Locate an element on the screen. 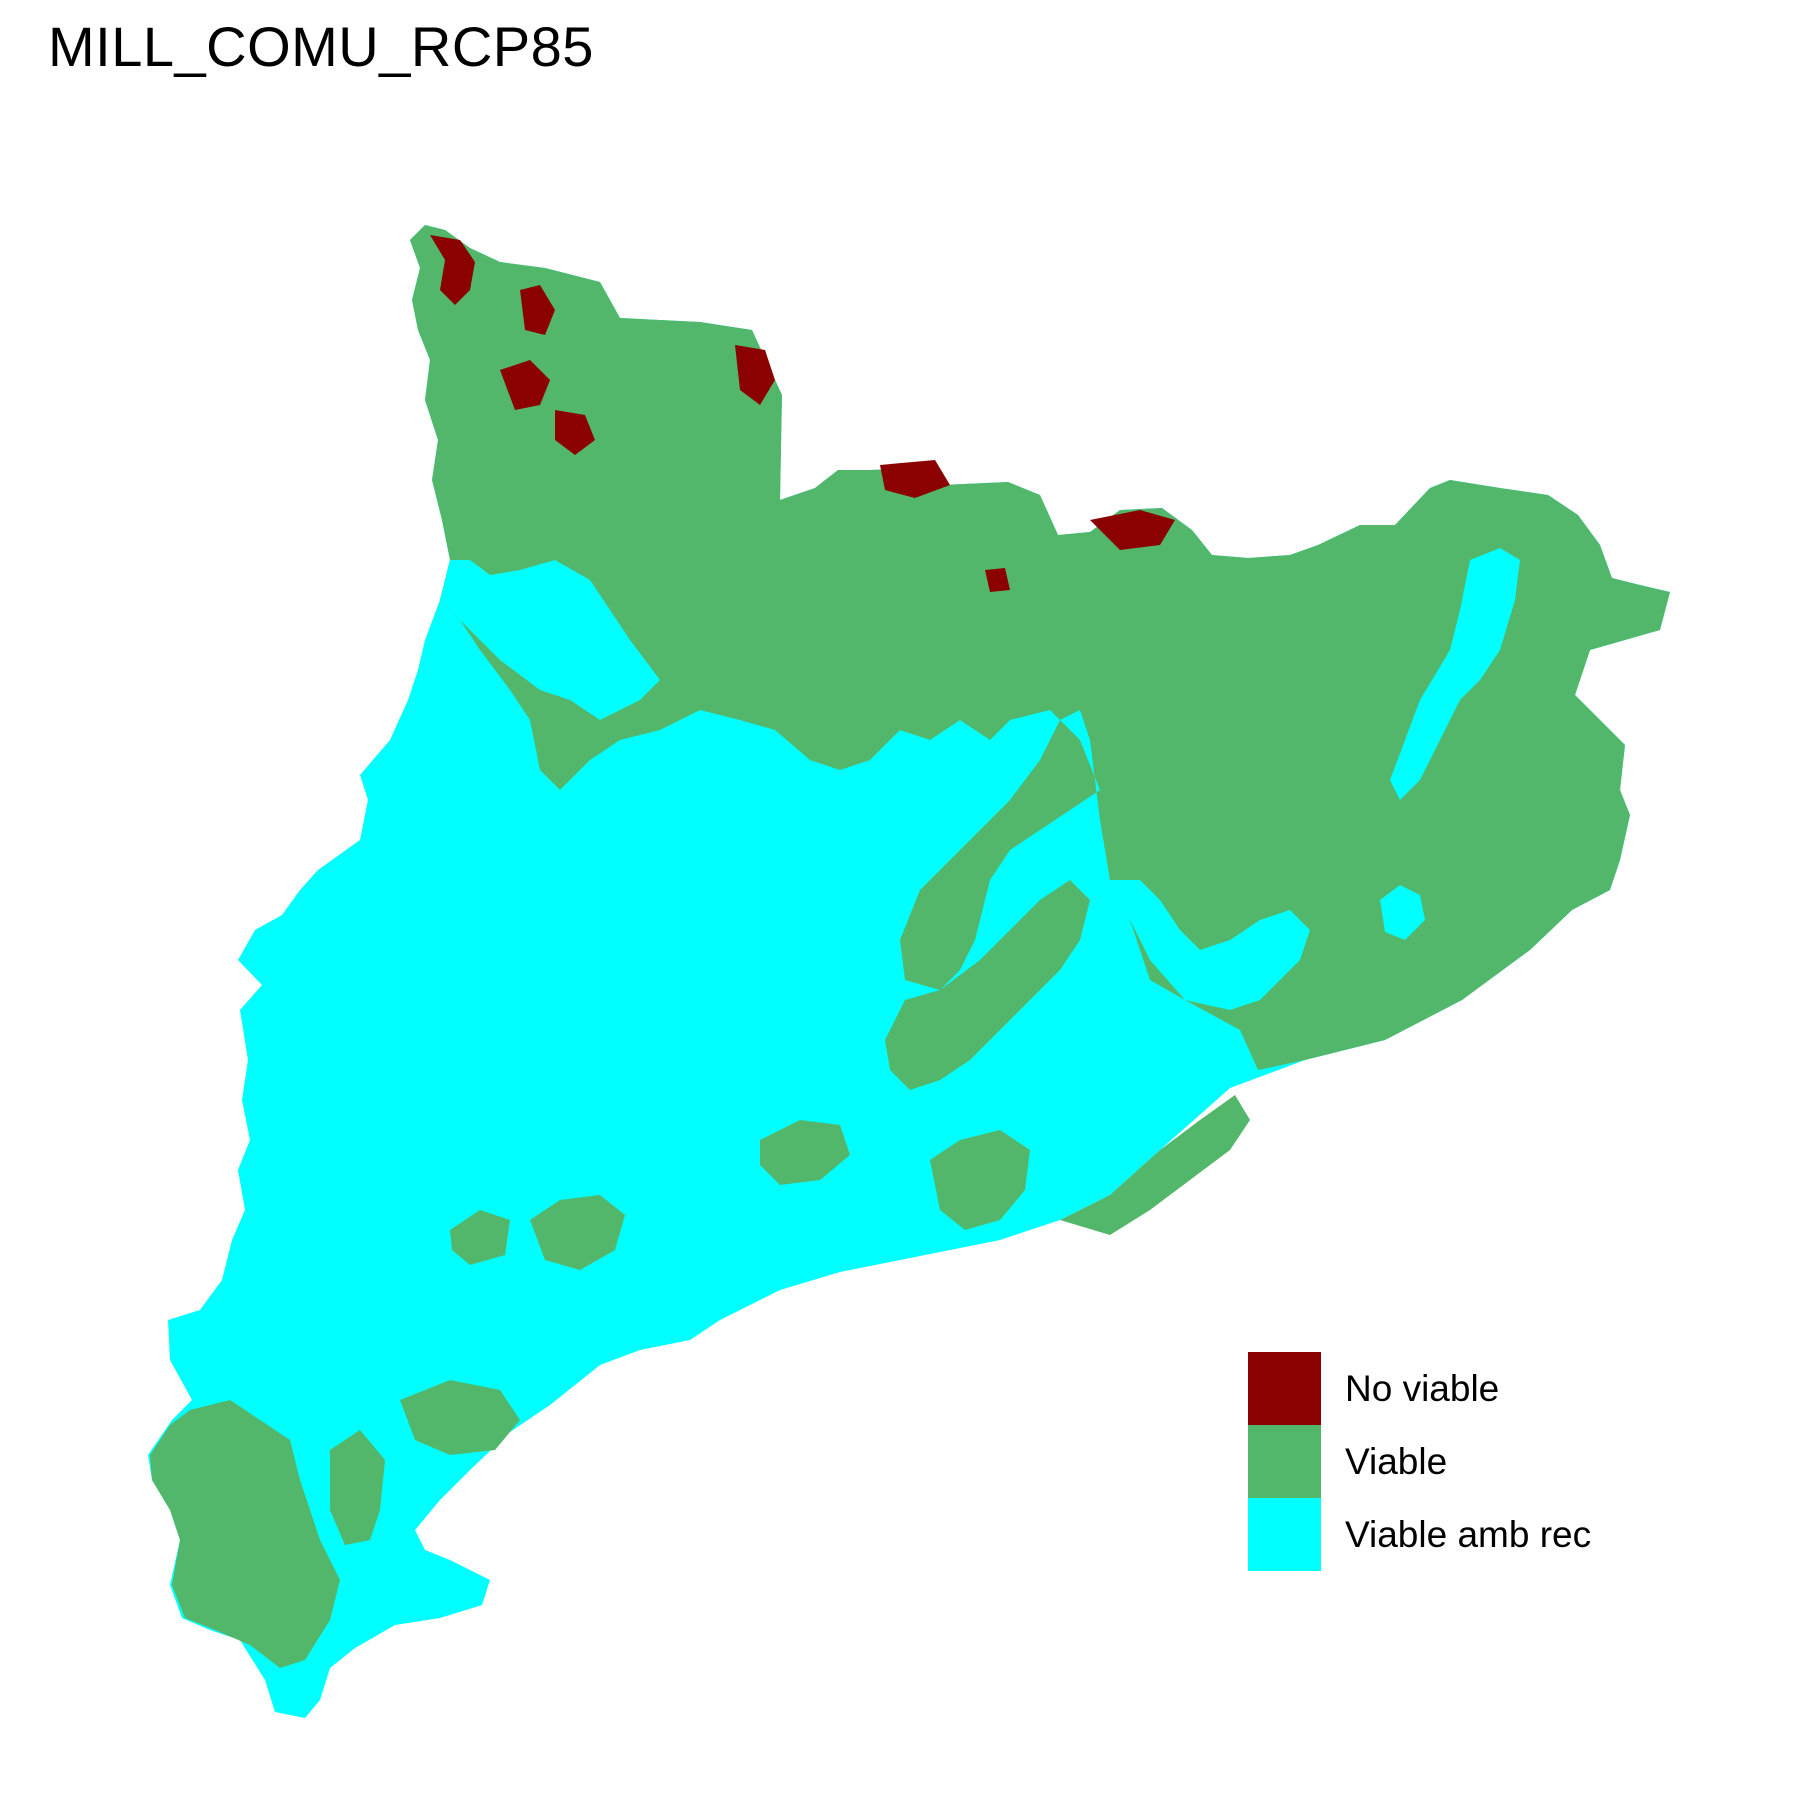 The height and width of the screenshot is (1800, 1800). map-title: MILL_COMU_RCP85 is located at coordinates (321, 46).